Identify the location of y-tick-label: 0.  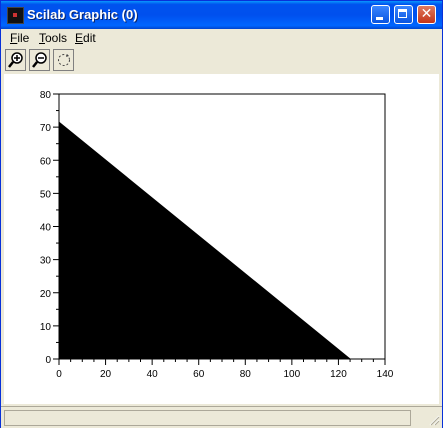
(48, 360).